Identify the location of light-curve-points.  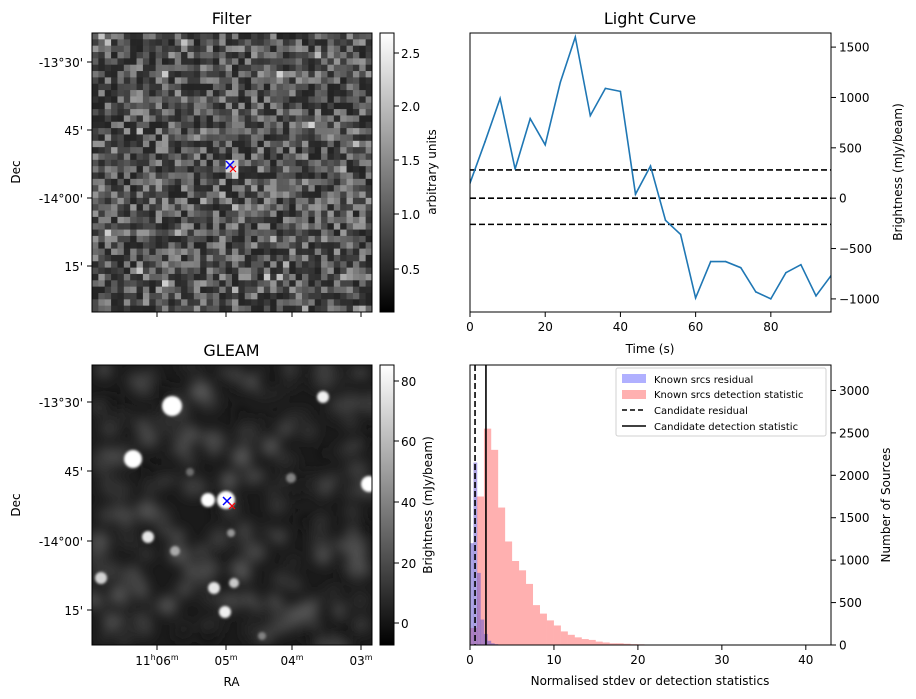
(650, 168).